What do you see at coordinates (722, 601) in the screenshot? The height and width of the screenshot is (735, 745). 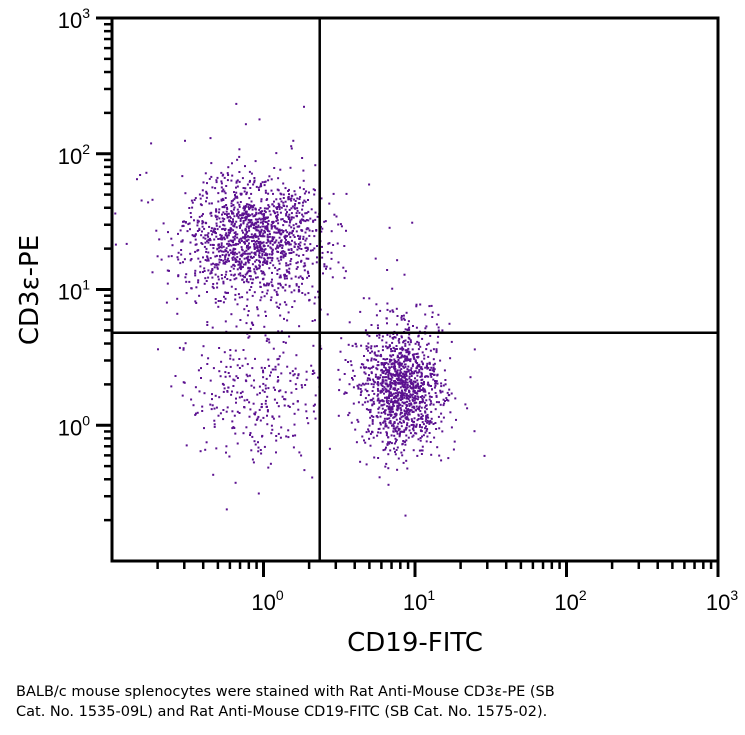 I see `x-tick-label: 103` at bounding box center [722, 601].